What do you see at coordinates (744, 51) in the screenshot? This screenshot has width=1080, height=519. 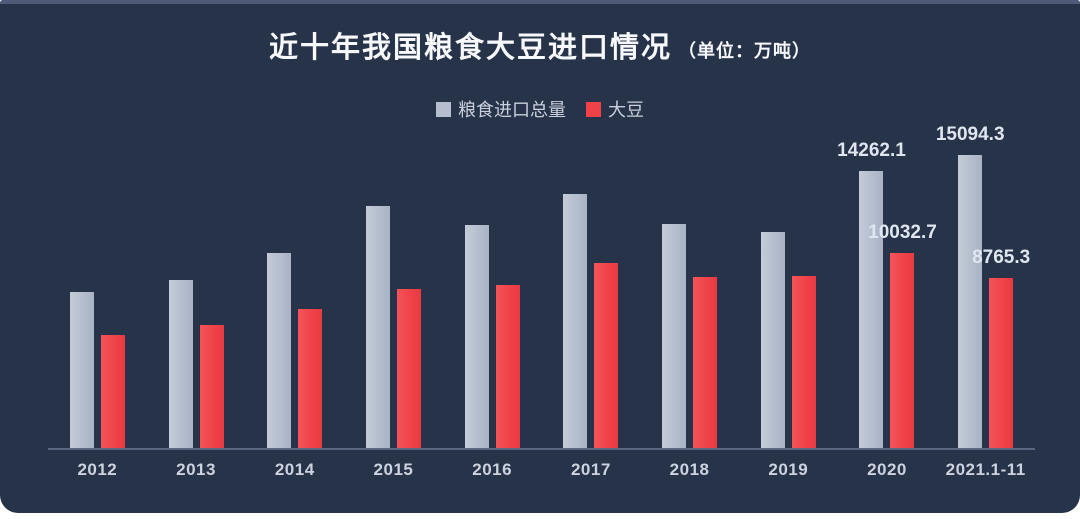 I see `chart-unit-label: （单位：万吨）` at bounding box center [744, 51].